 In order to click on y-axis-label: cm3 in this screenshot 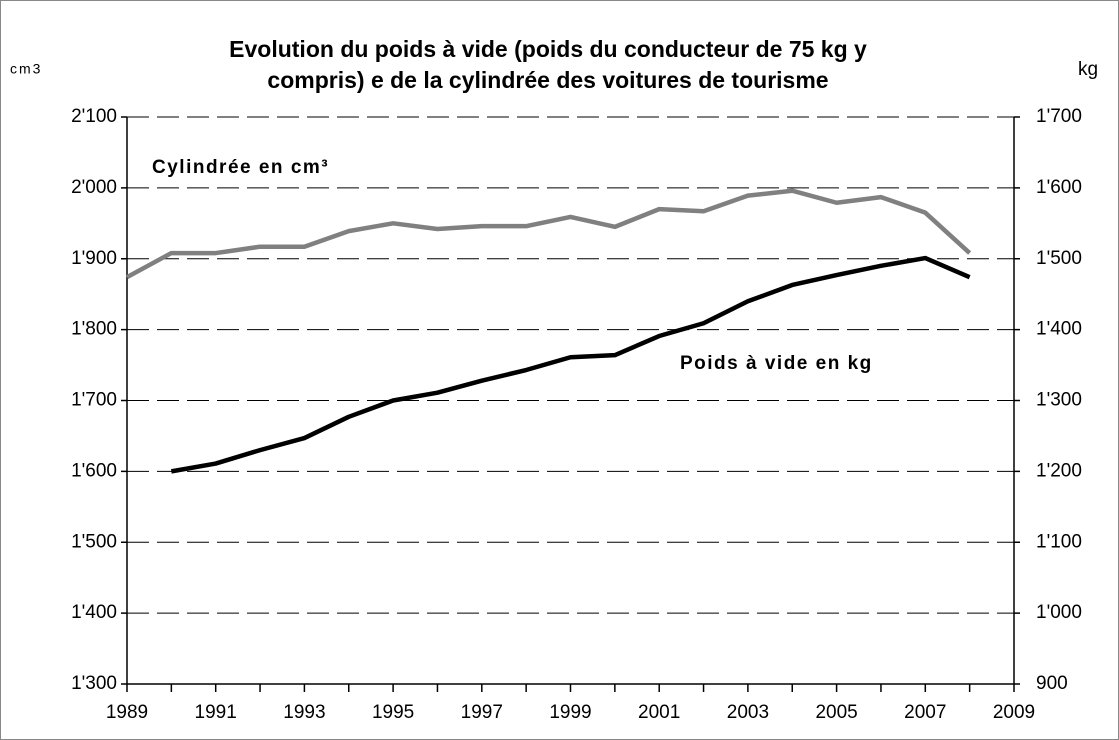, I will do `click(26, 69)`.